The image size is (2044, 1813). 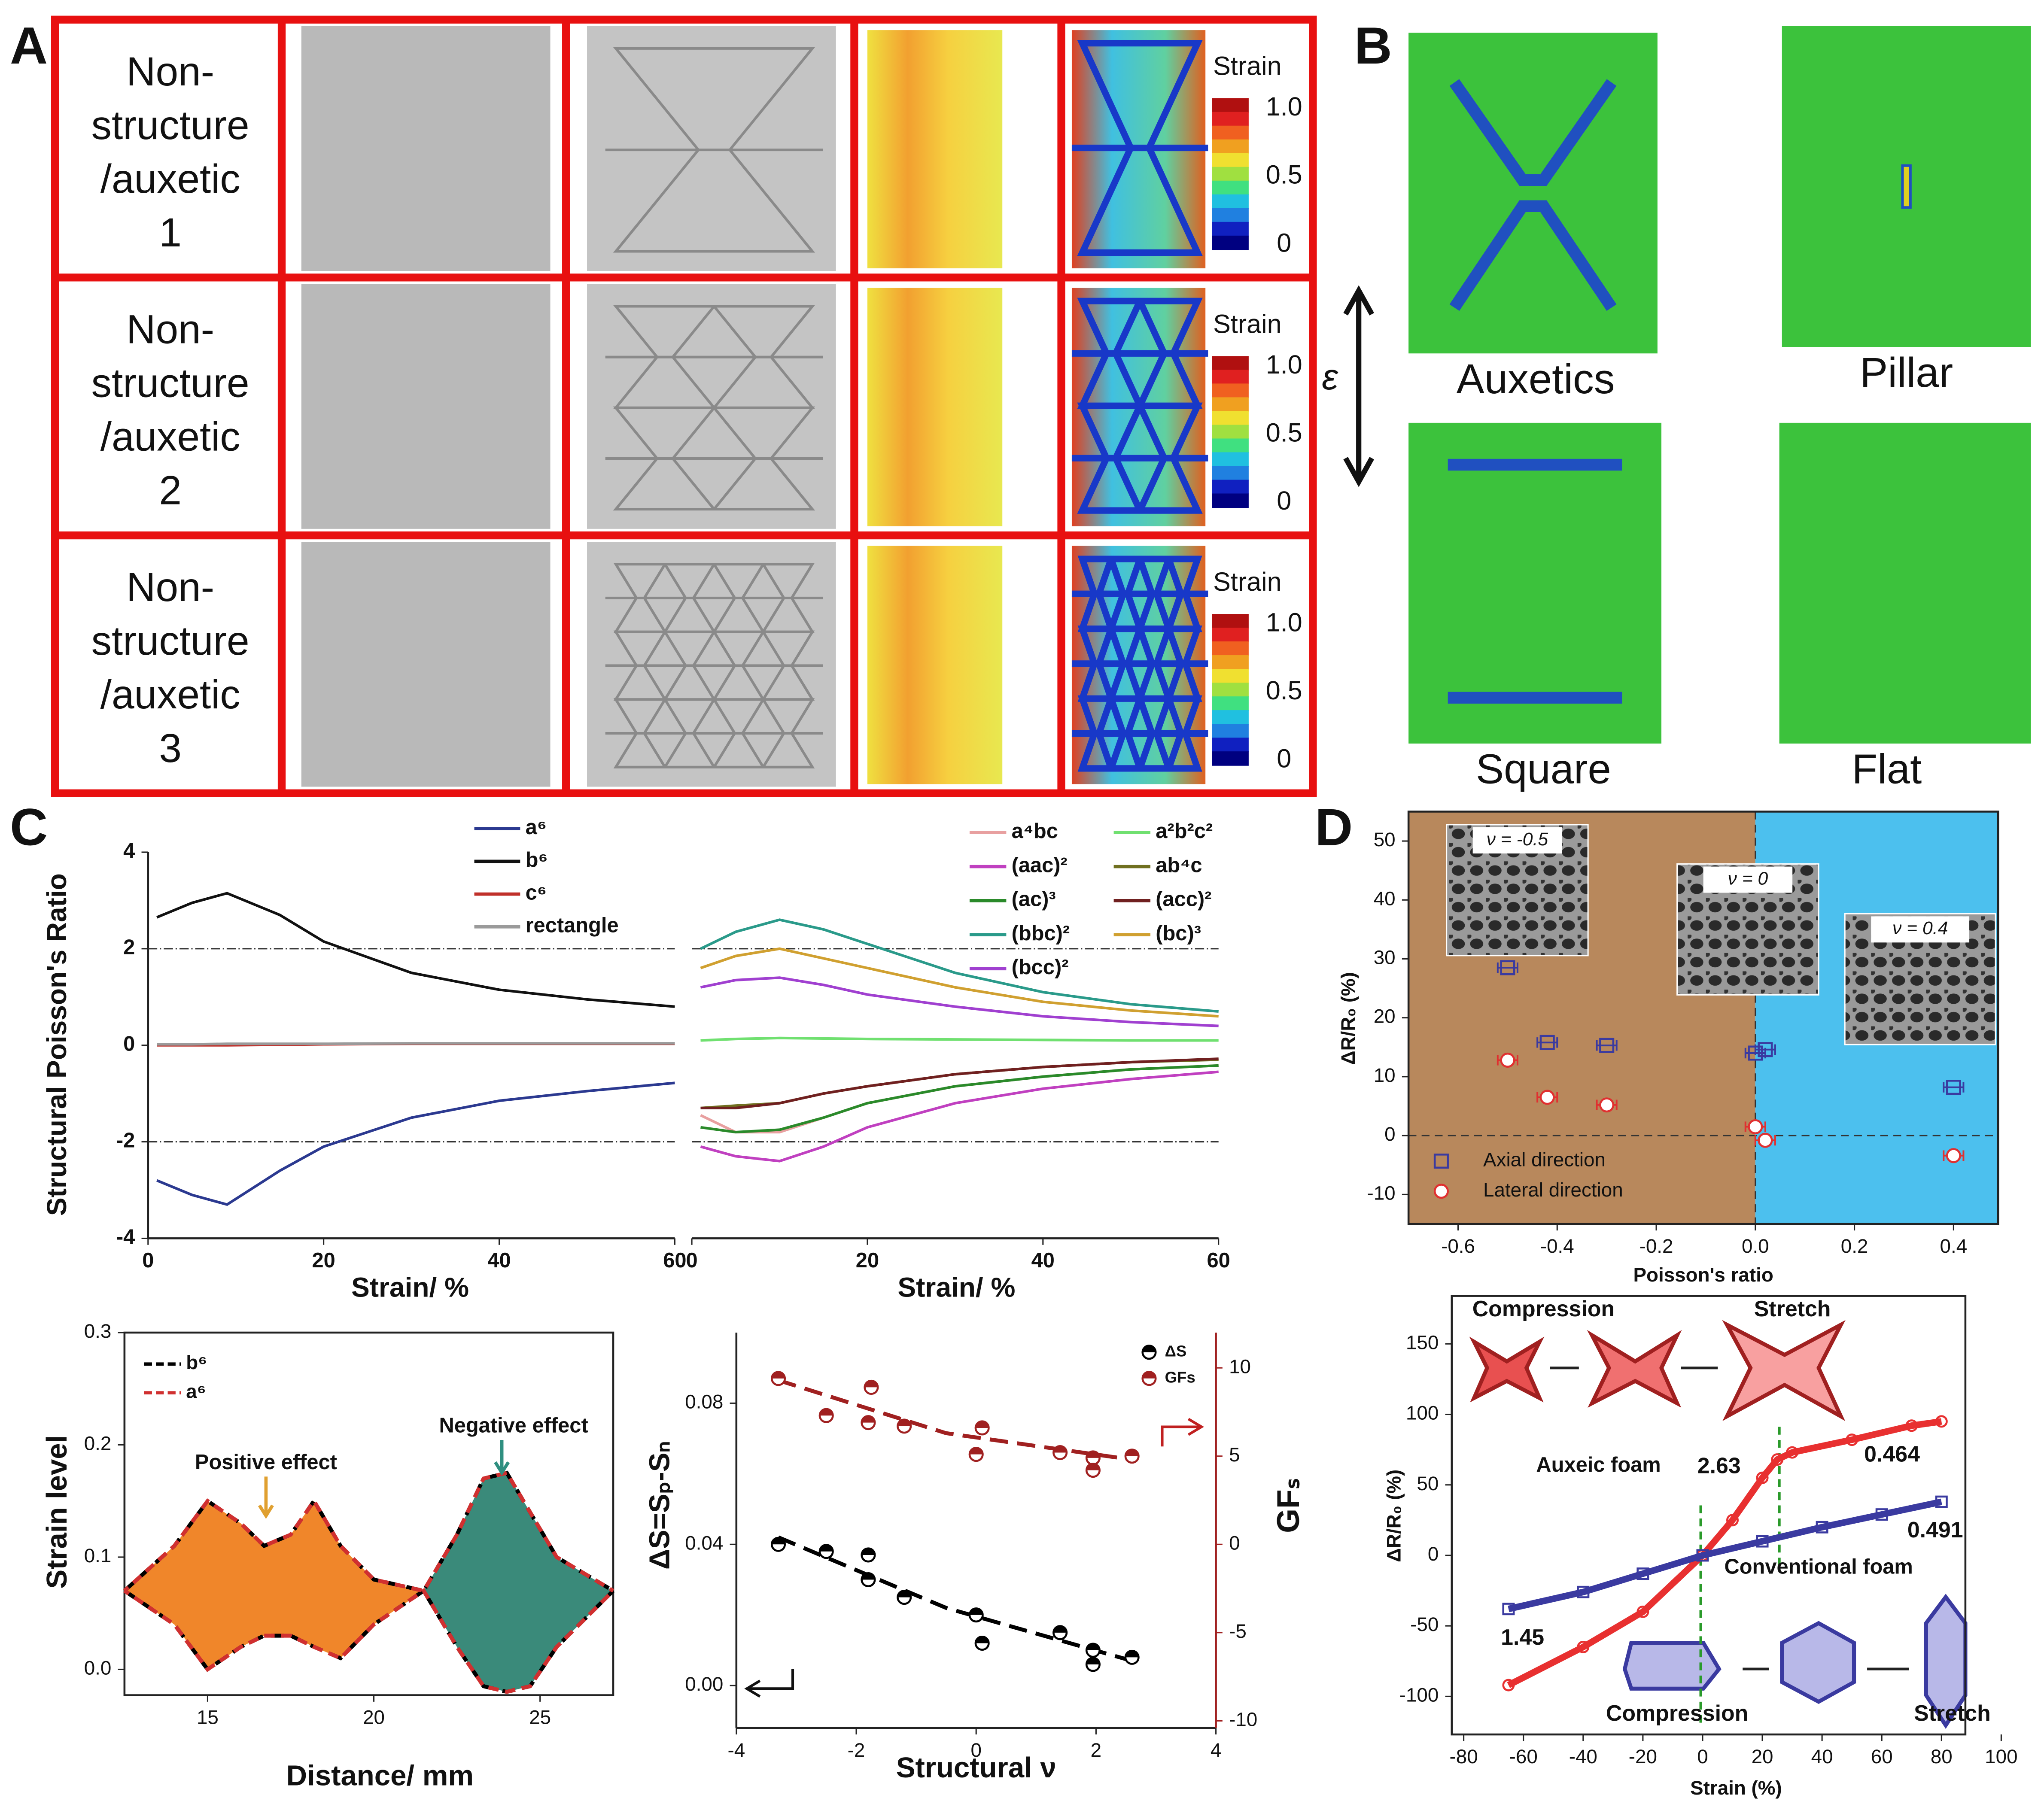 I want to click on row-label: structure, so click(x=170, y=641).